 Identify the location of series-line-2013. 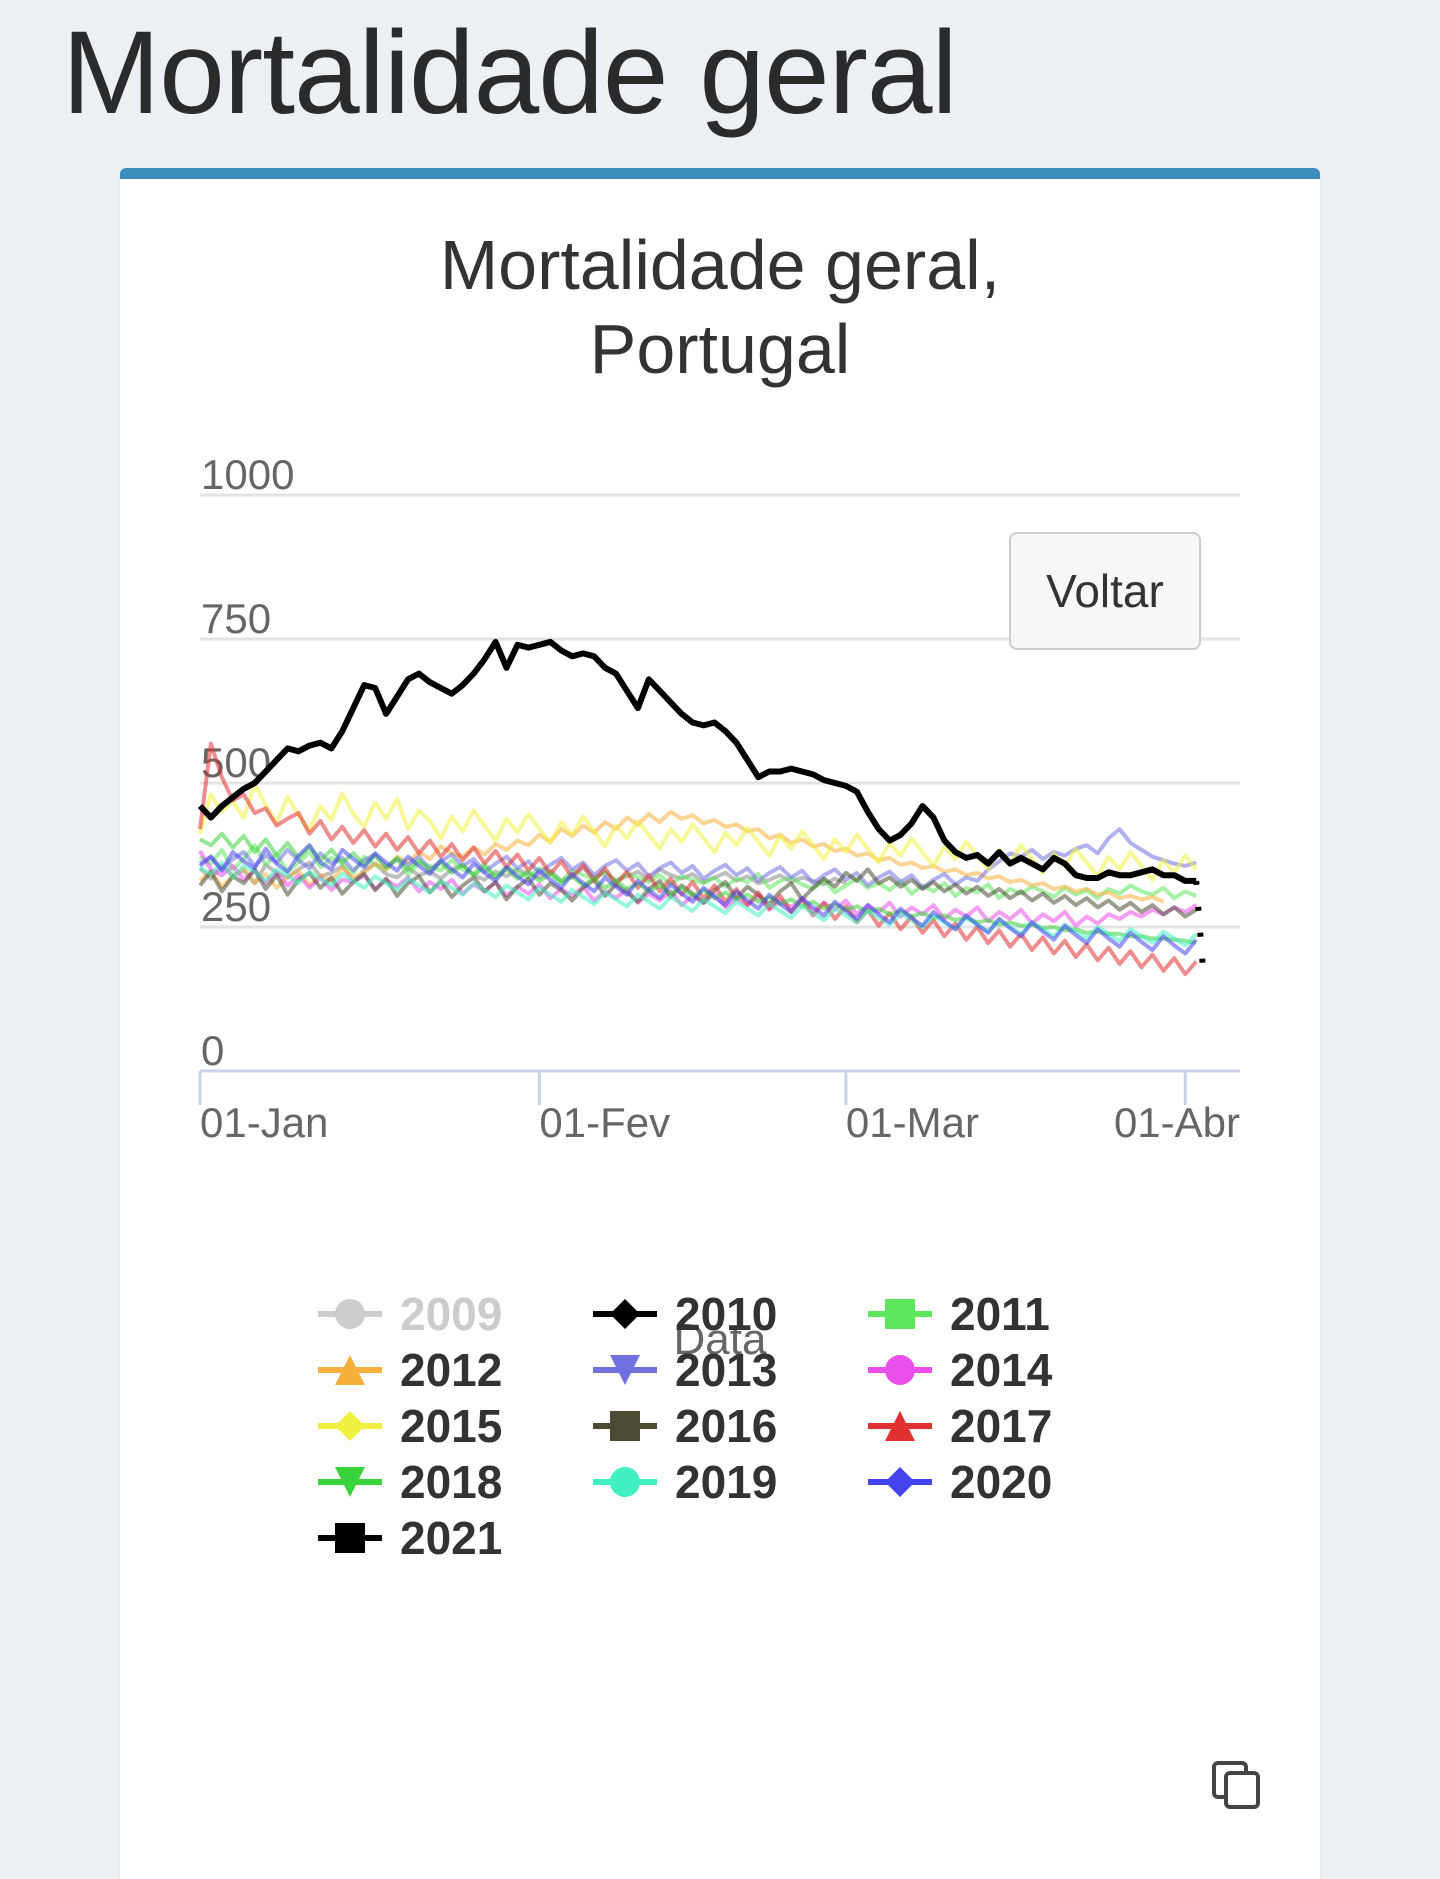
(697, 858).